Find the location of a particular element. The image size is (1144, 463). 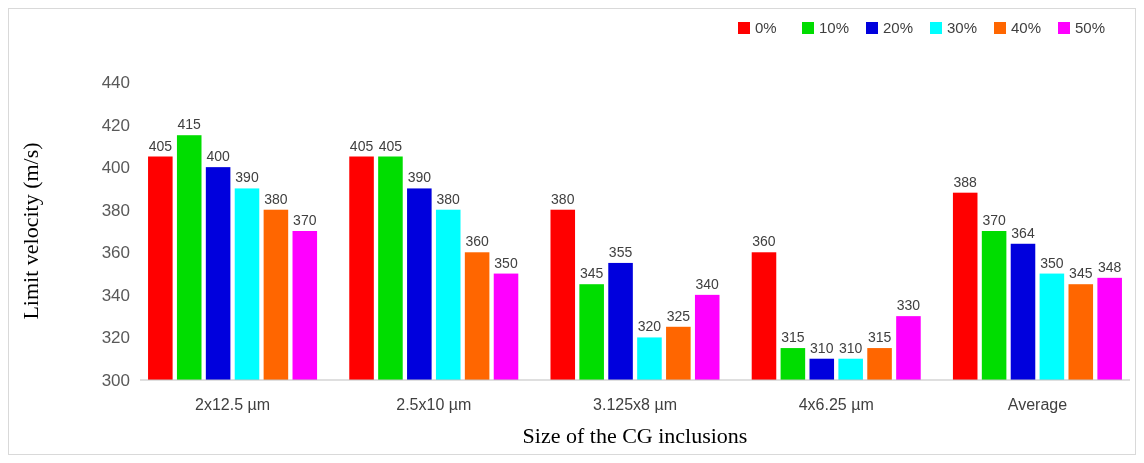

data-label: 340 is located at coordinates (707, 283).